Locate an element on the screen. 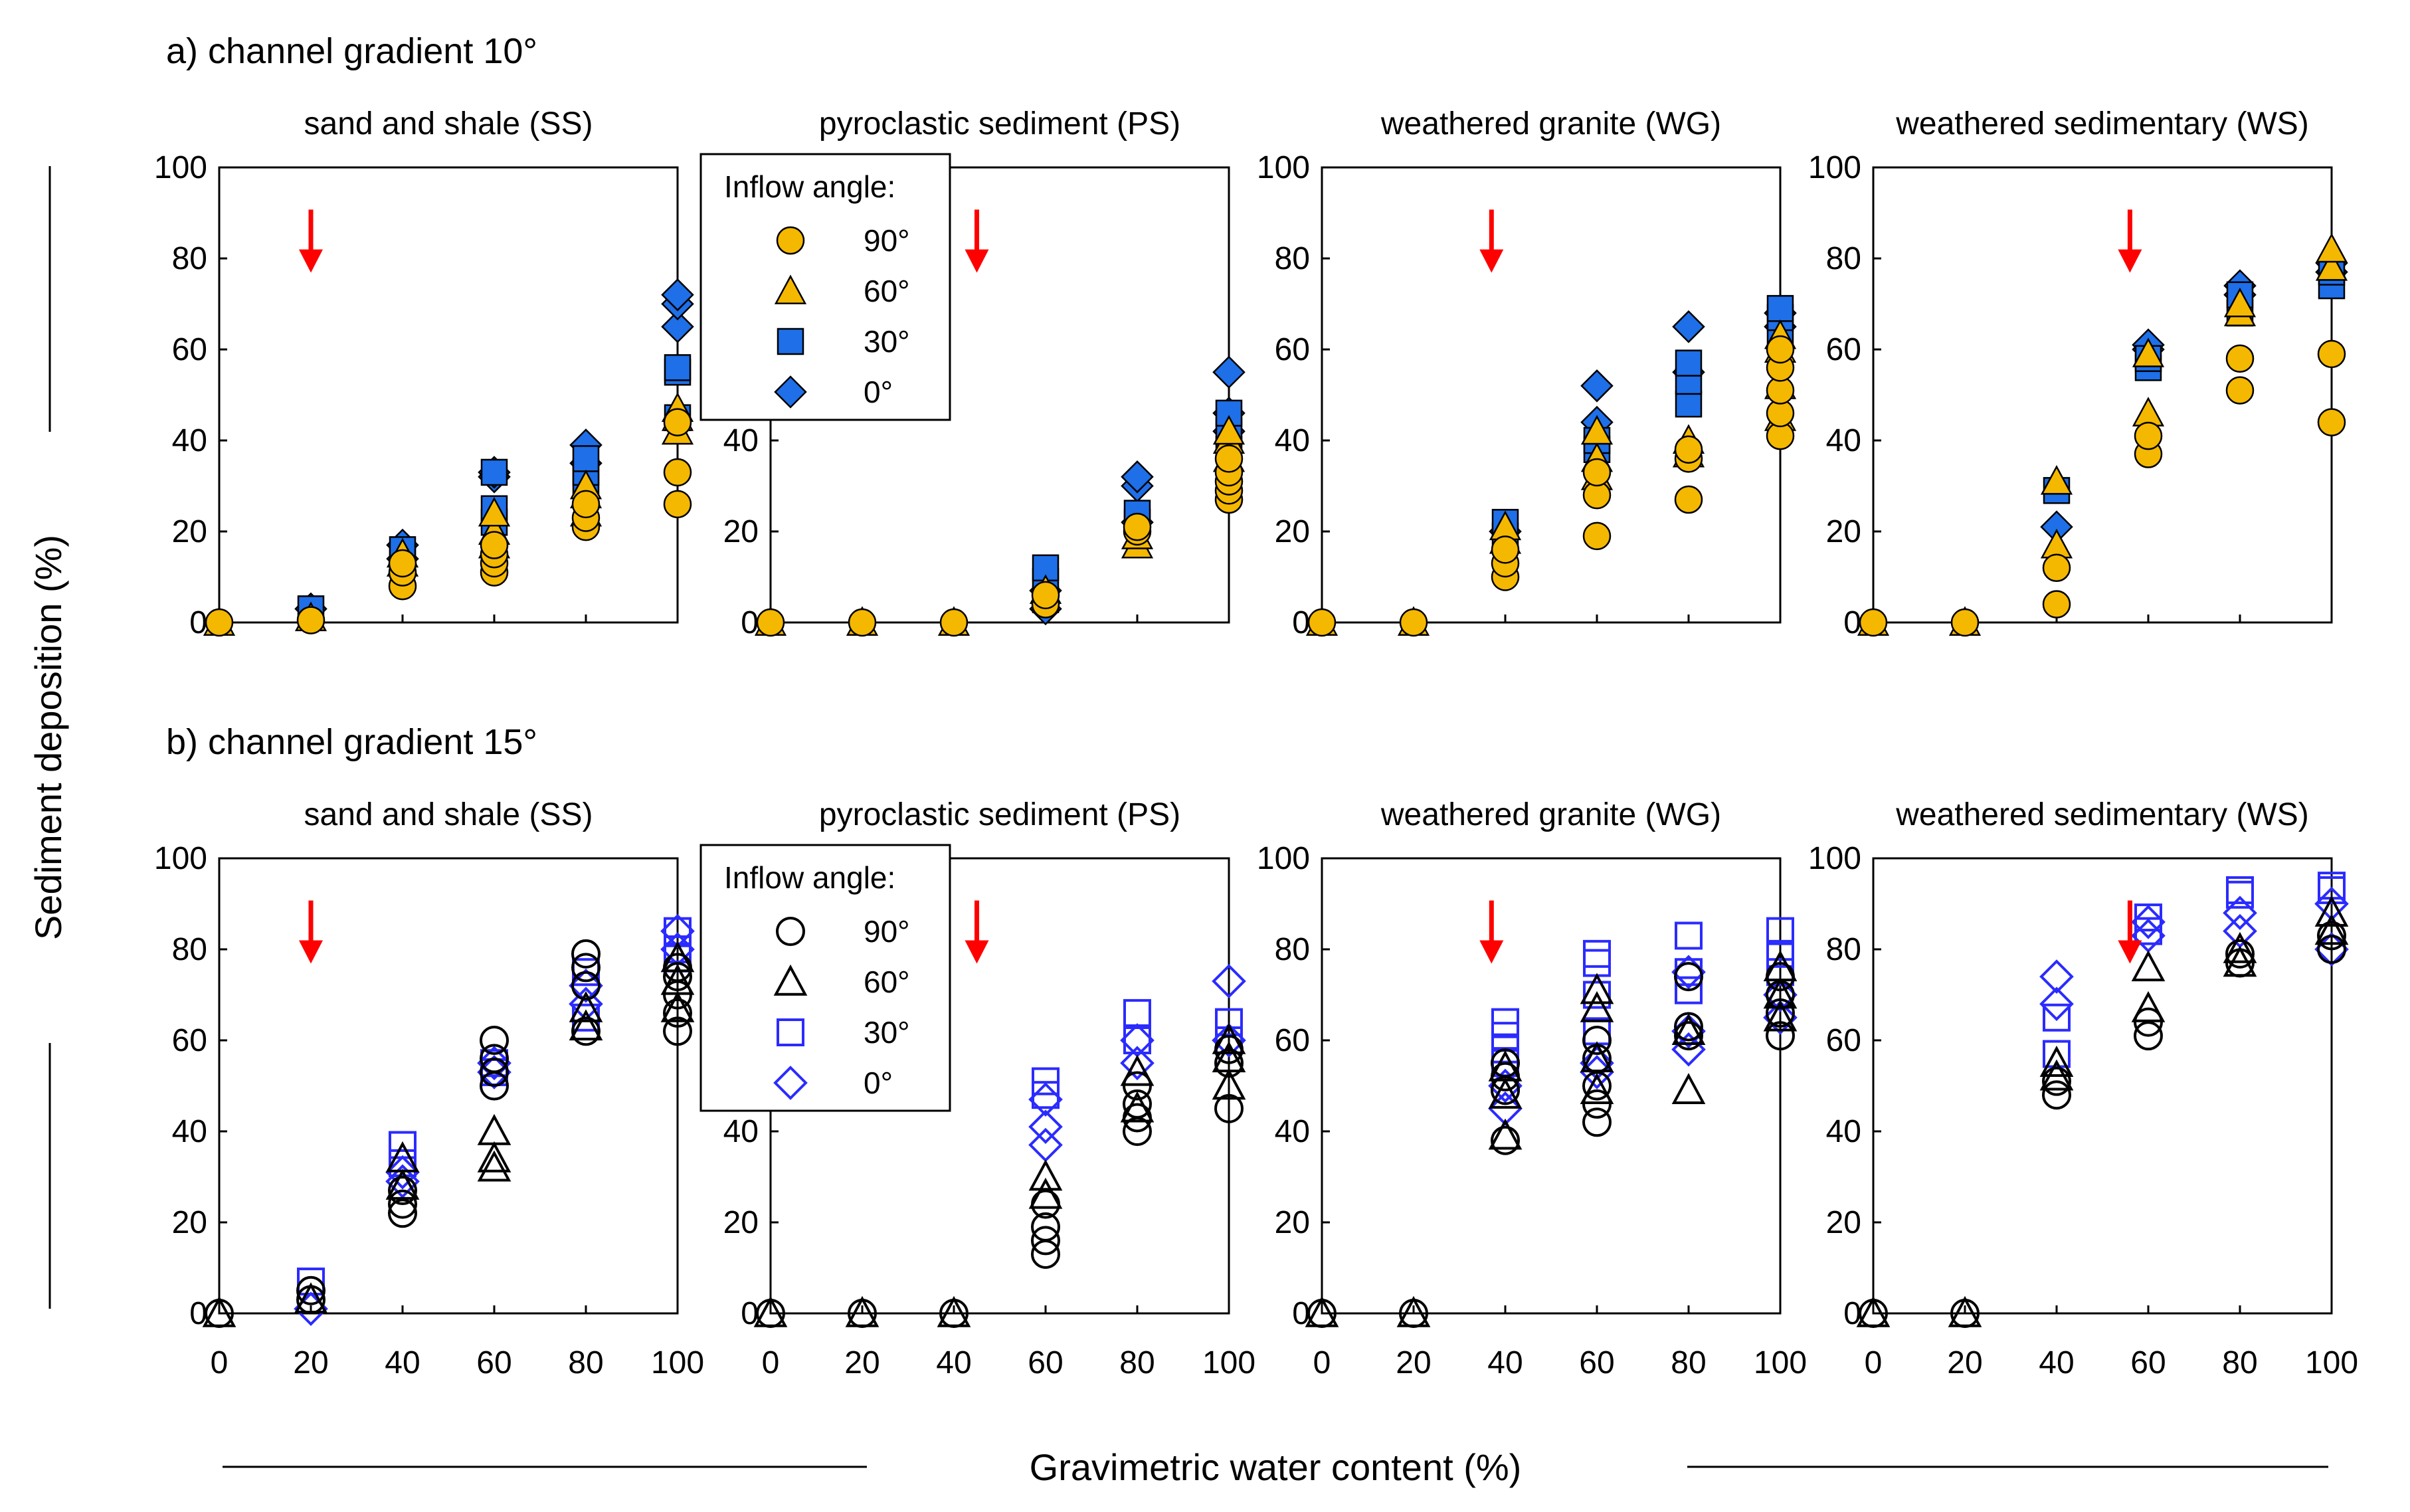 This screenshot has width=2410, height=1512. panel-title: weathered granite (WG) is located at coordinates (1550, 814).